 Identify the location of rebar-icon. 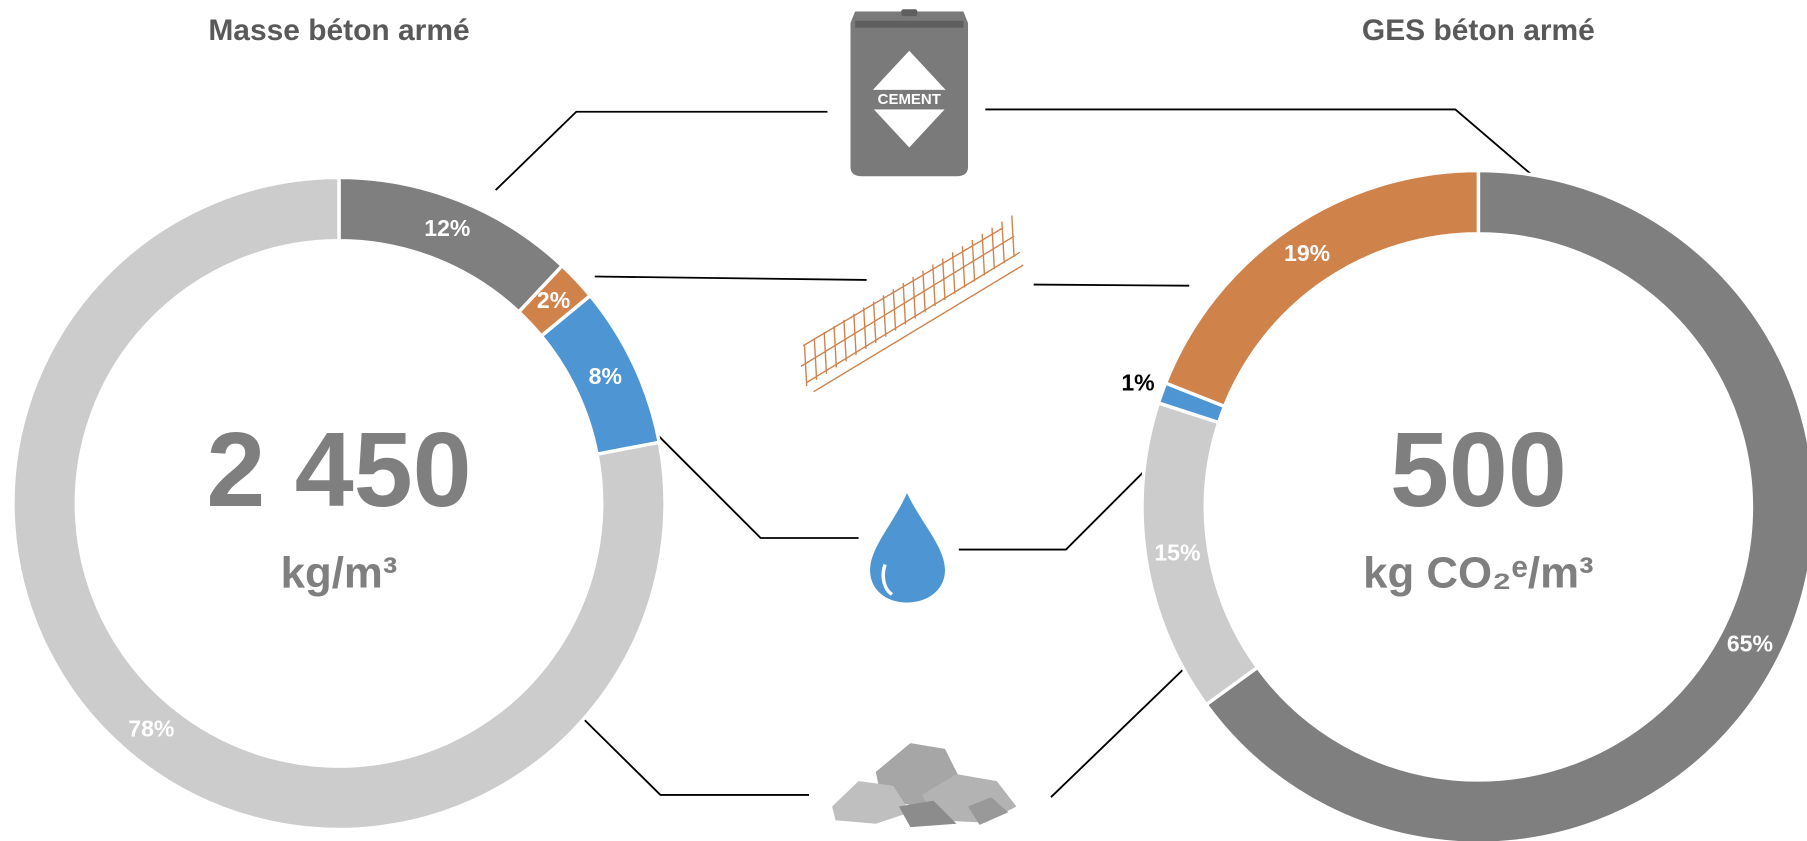
(912, 304).